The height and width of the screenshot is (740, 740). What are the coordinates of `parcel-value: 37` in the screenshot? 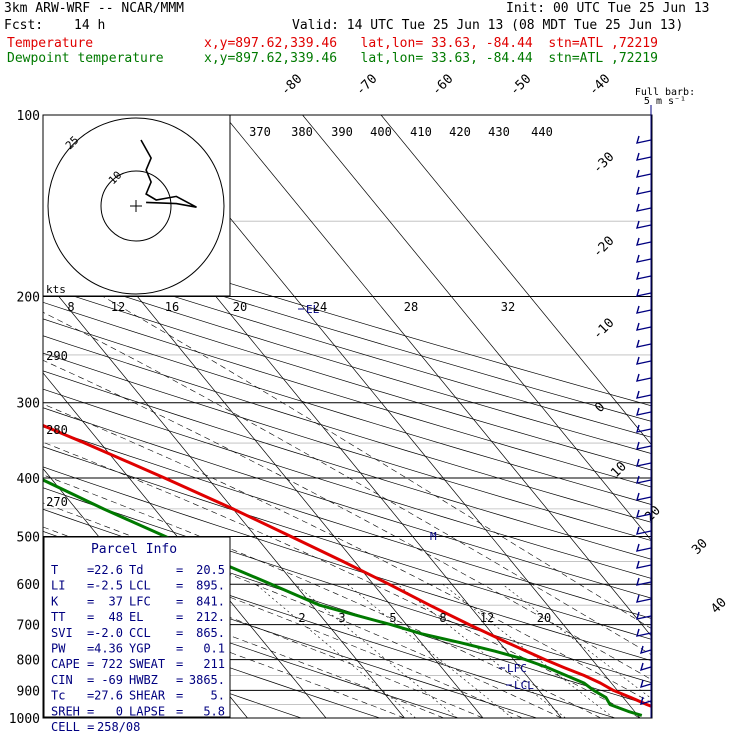 It's located at (116, 601).